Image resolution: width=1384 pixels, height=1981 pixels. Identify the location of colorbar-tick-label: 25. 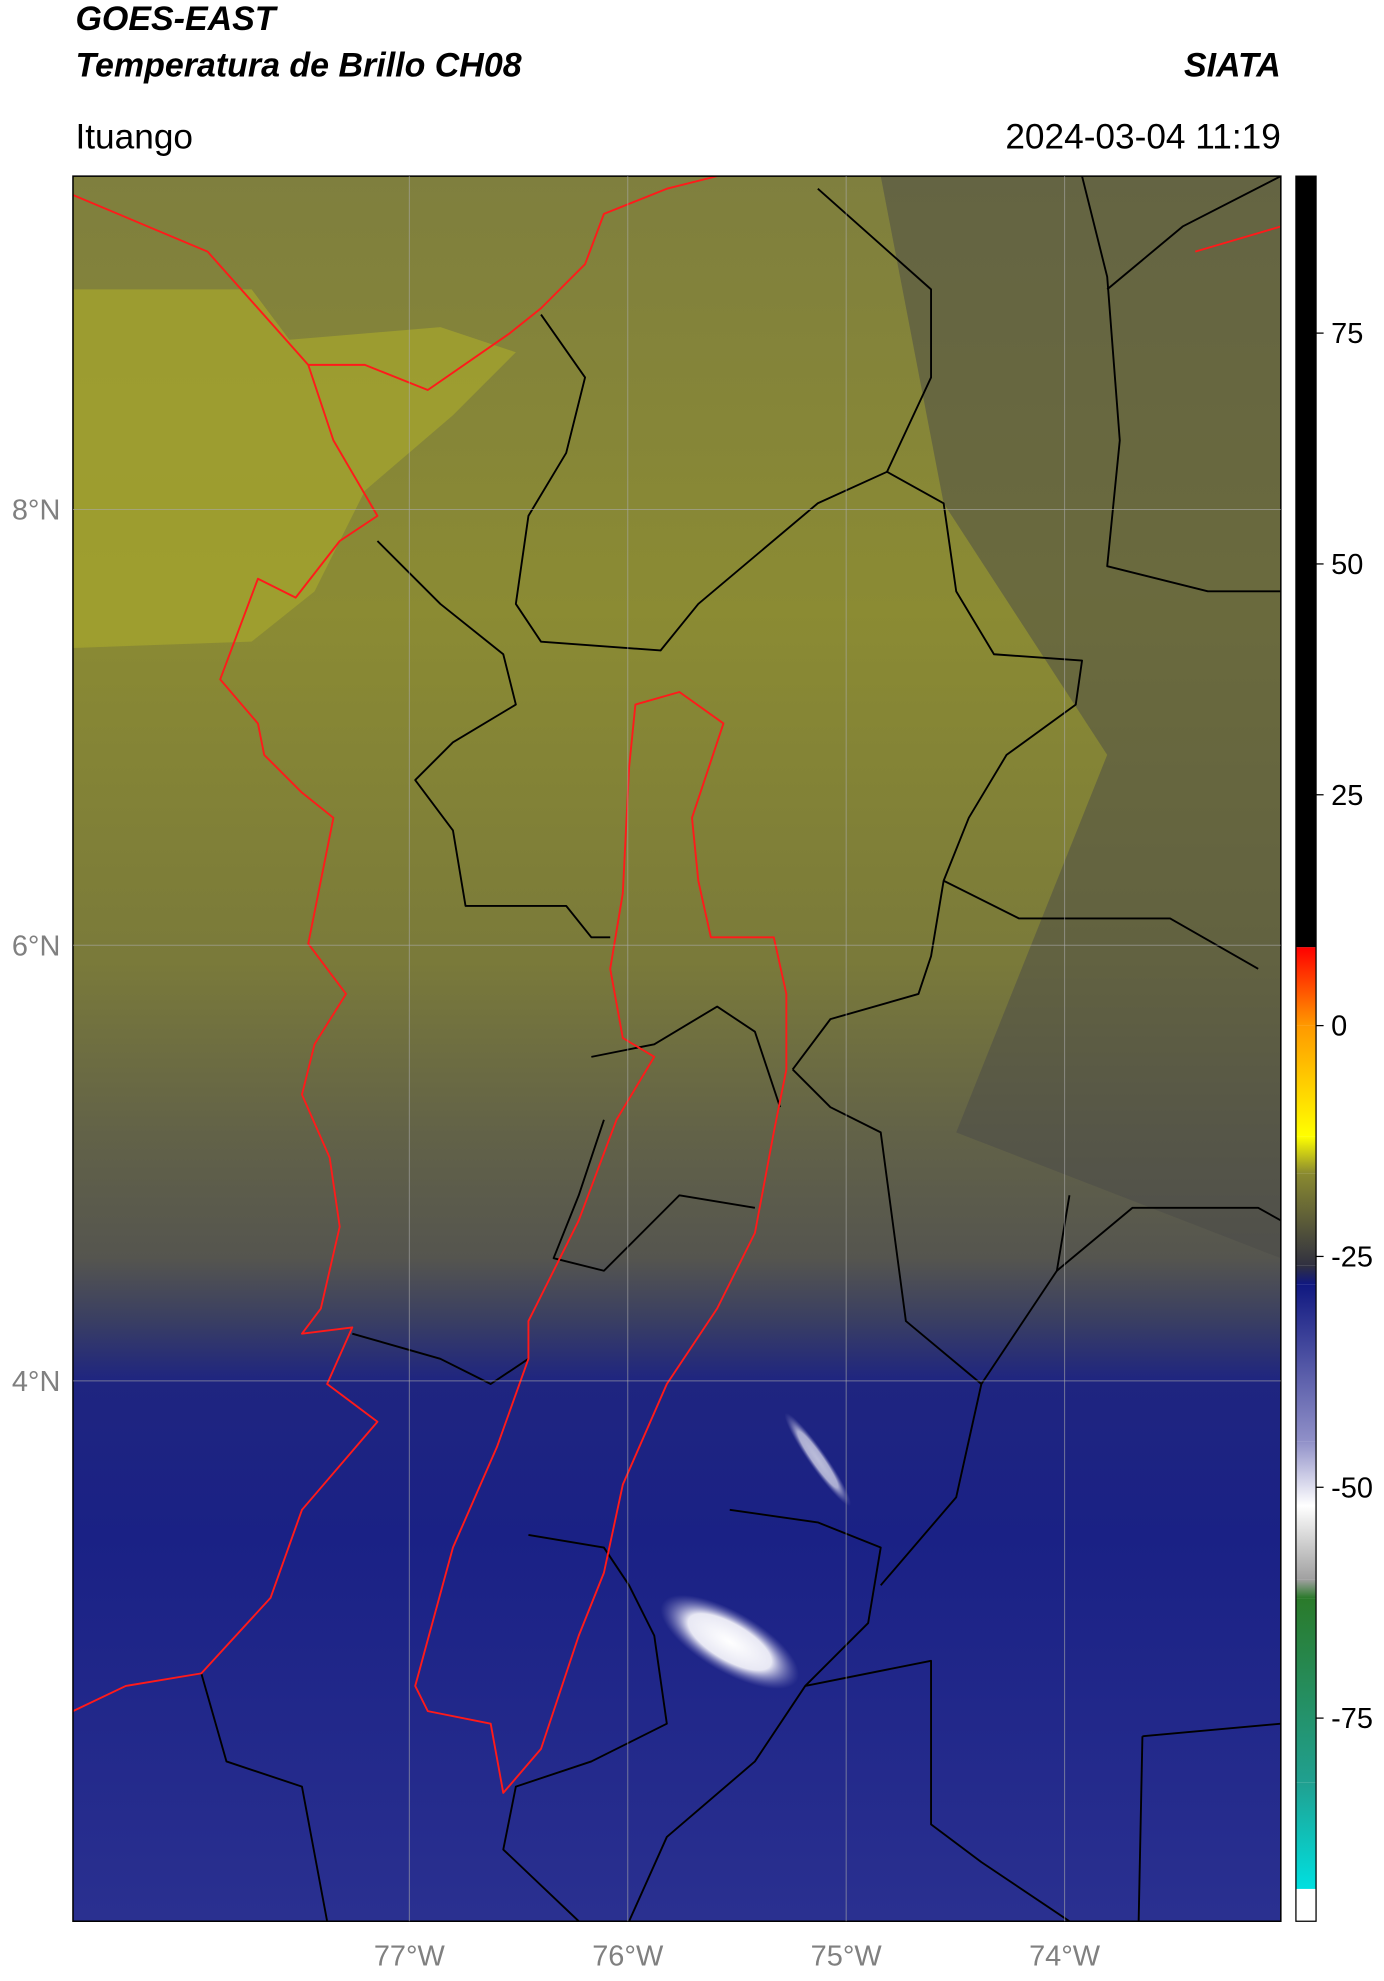
(1347, 796).